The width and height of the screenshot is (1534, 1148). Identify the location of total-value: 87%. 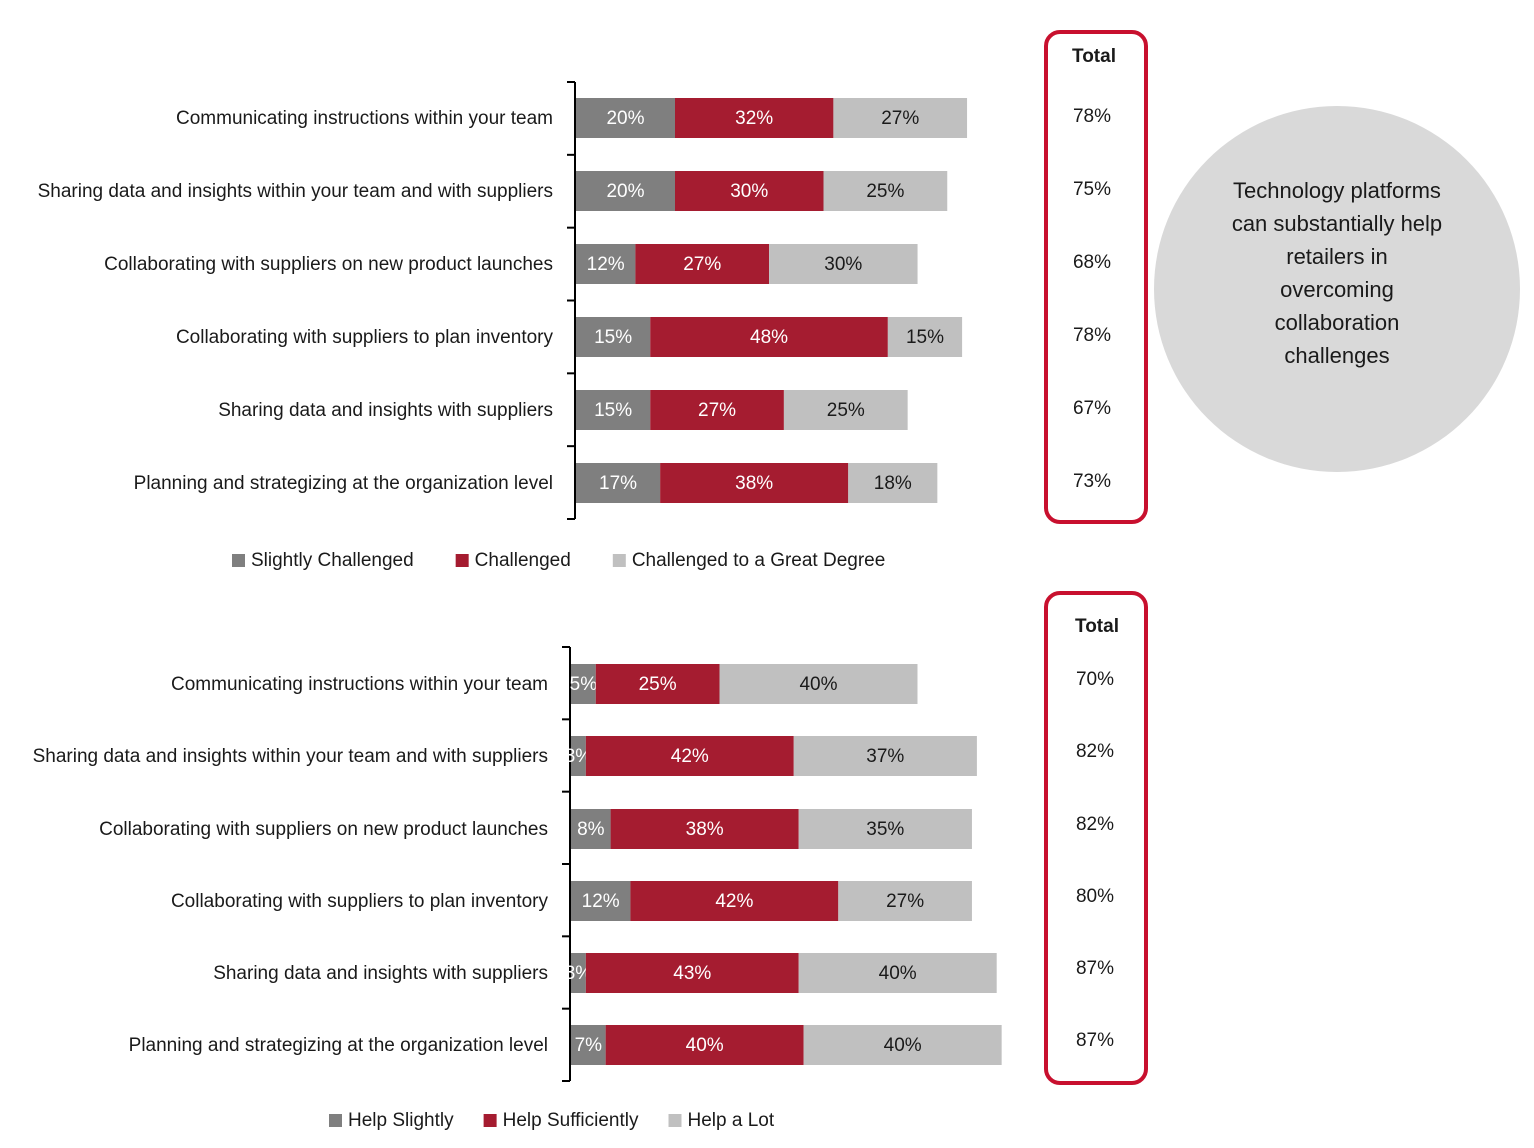
(1095, 1040).